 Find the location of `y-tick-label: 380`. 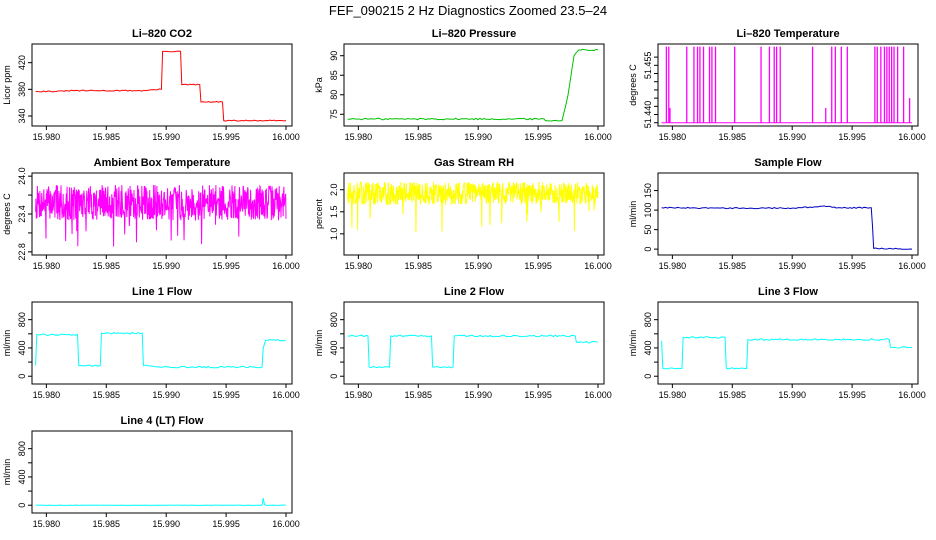

y-tick-label: 380 is located at coordinates (22, 89).